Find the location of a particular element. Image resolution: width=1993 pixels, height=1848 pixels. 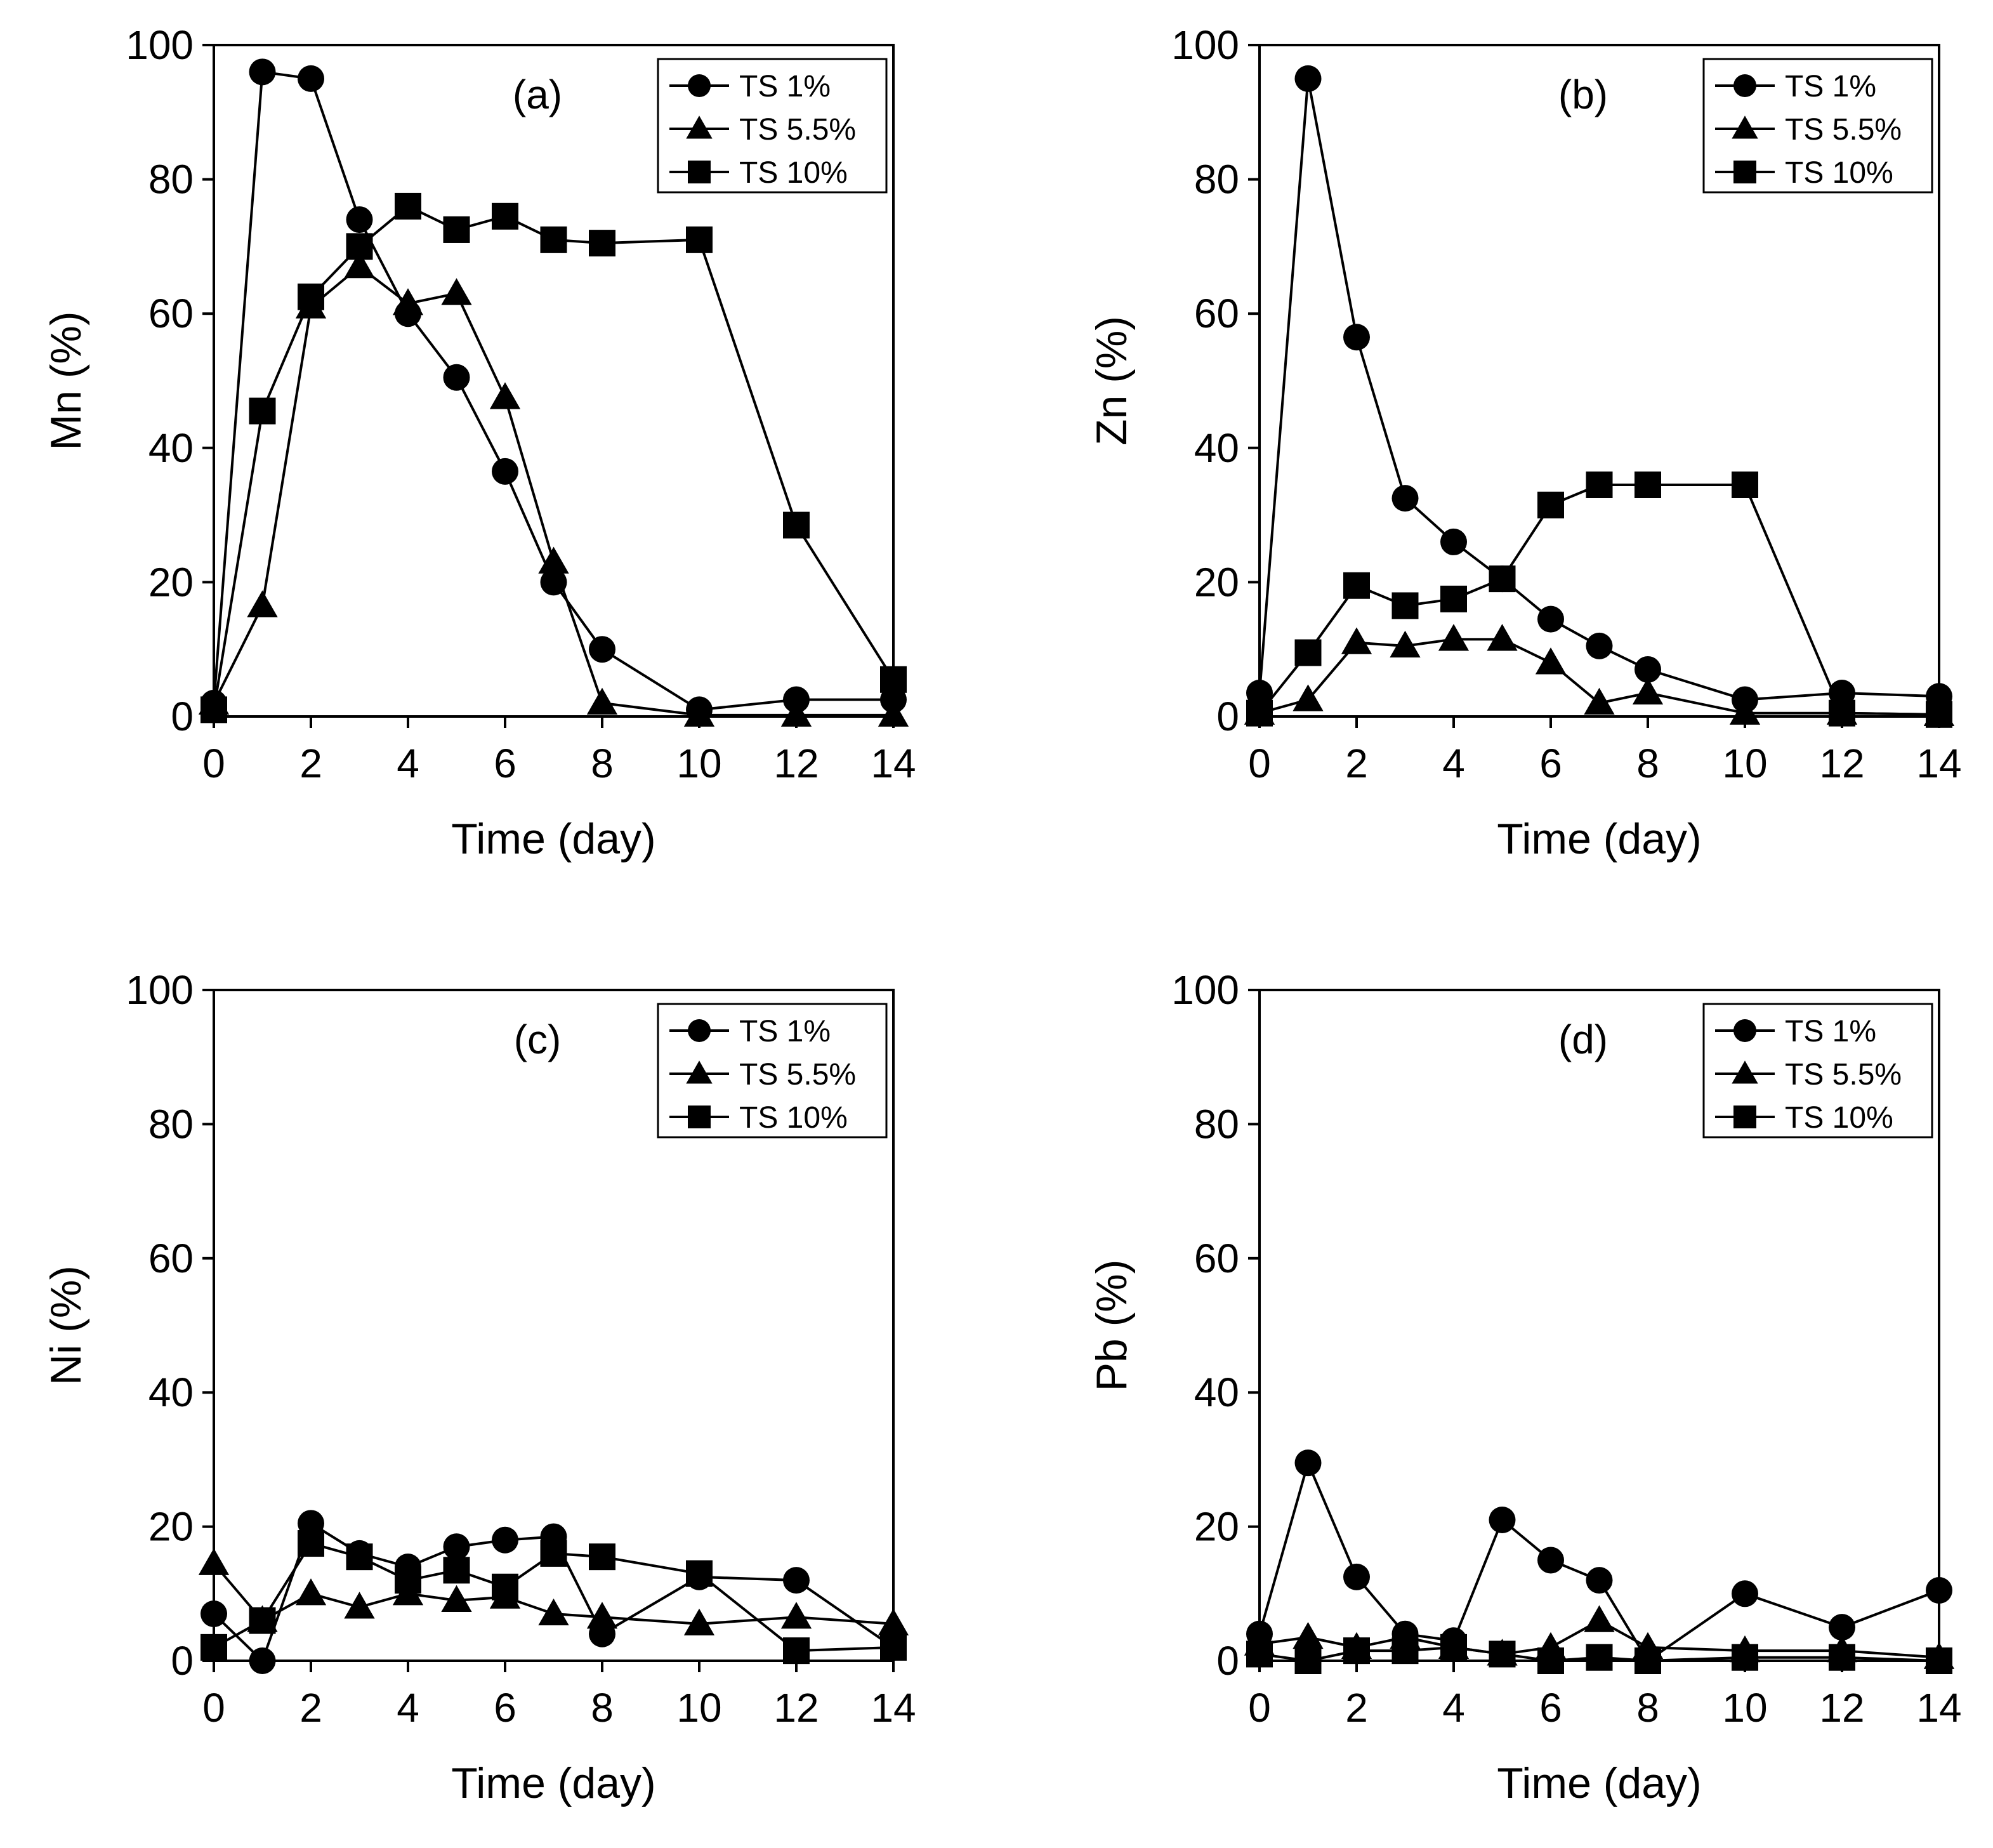

x-tick-label: 12 is located at coordinates (796, 763).